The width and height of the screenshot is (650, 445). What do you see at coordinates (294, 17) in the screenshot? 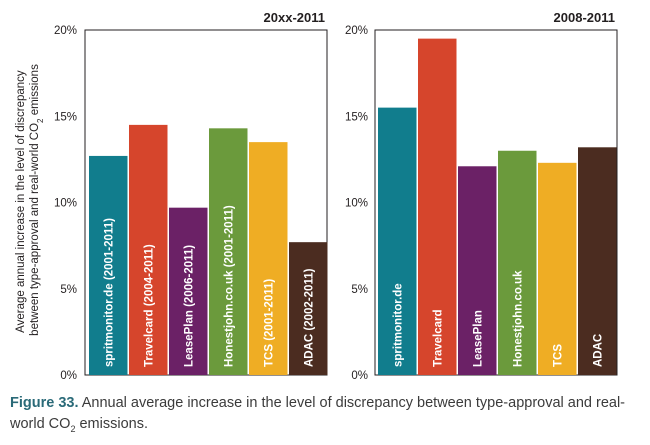
I see `panel-title: 20xx-2011` at bounding box center [294, 17].